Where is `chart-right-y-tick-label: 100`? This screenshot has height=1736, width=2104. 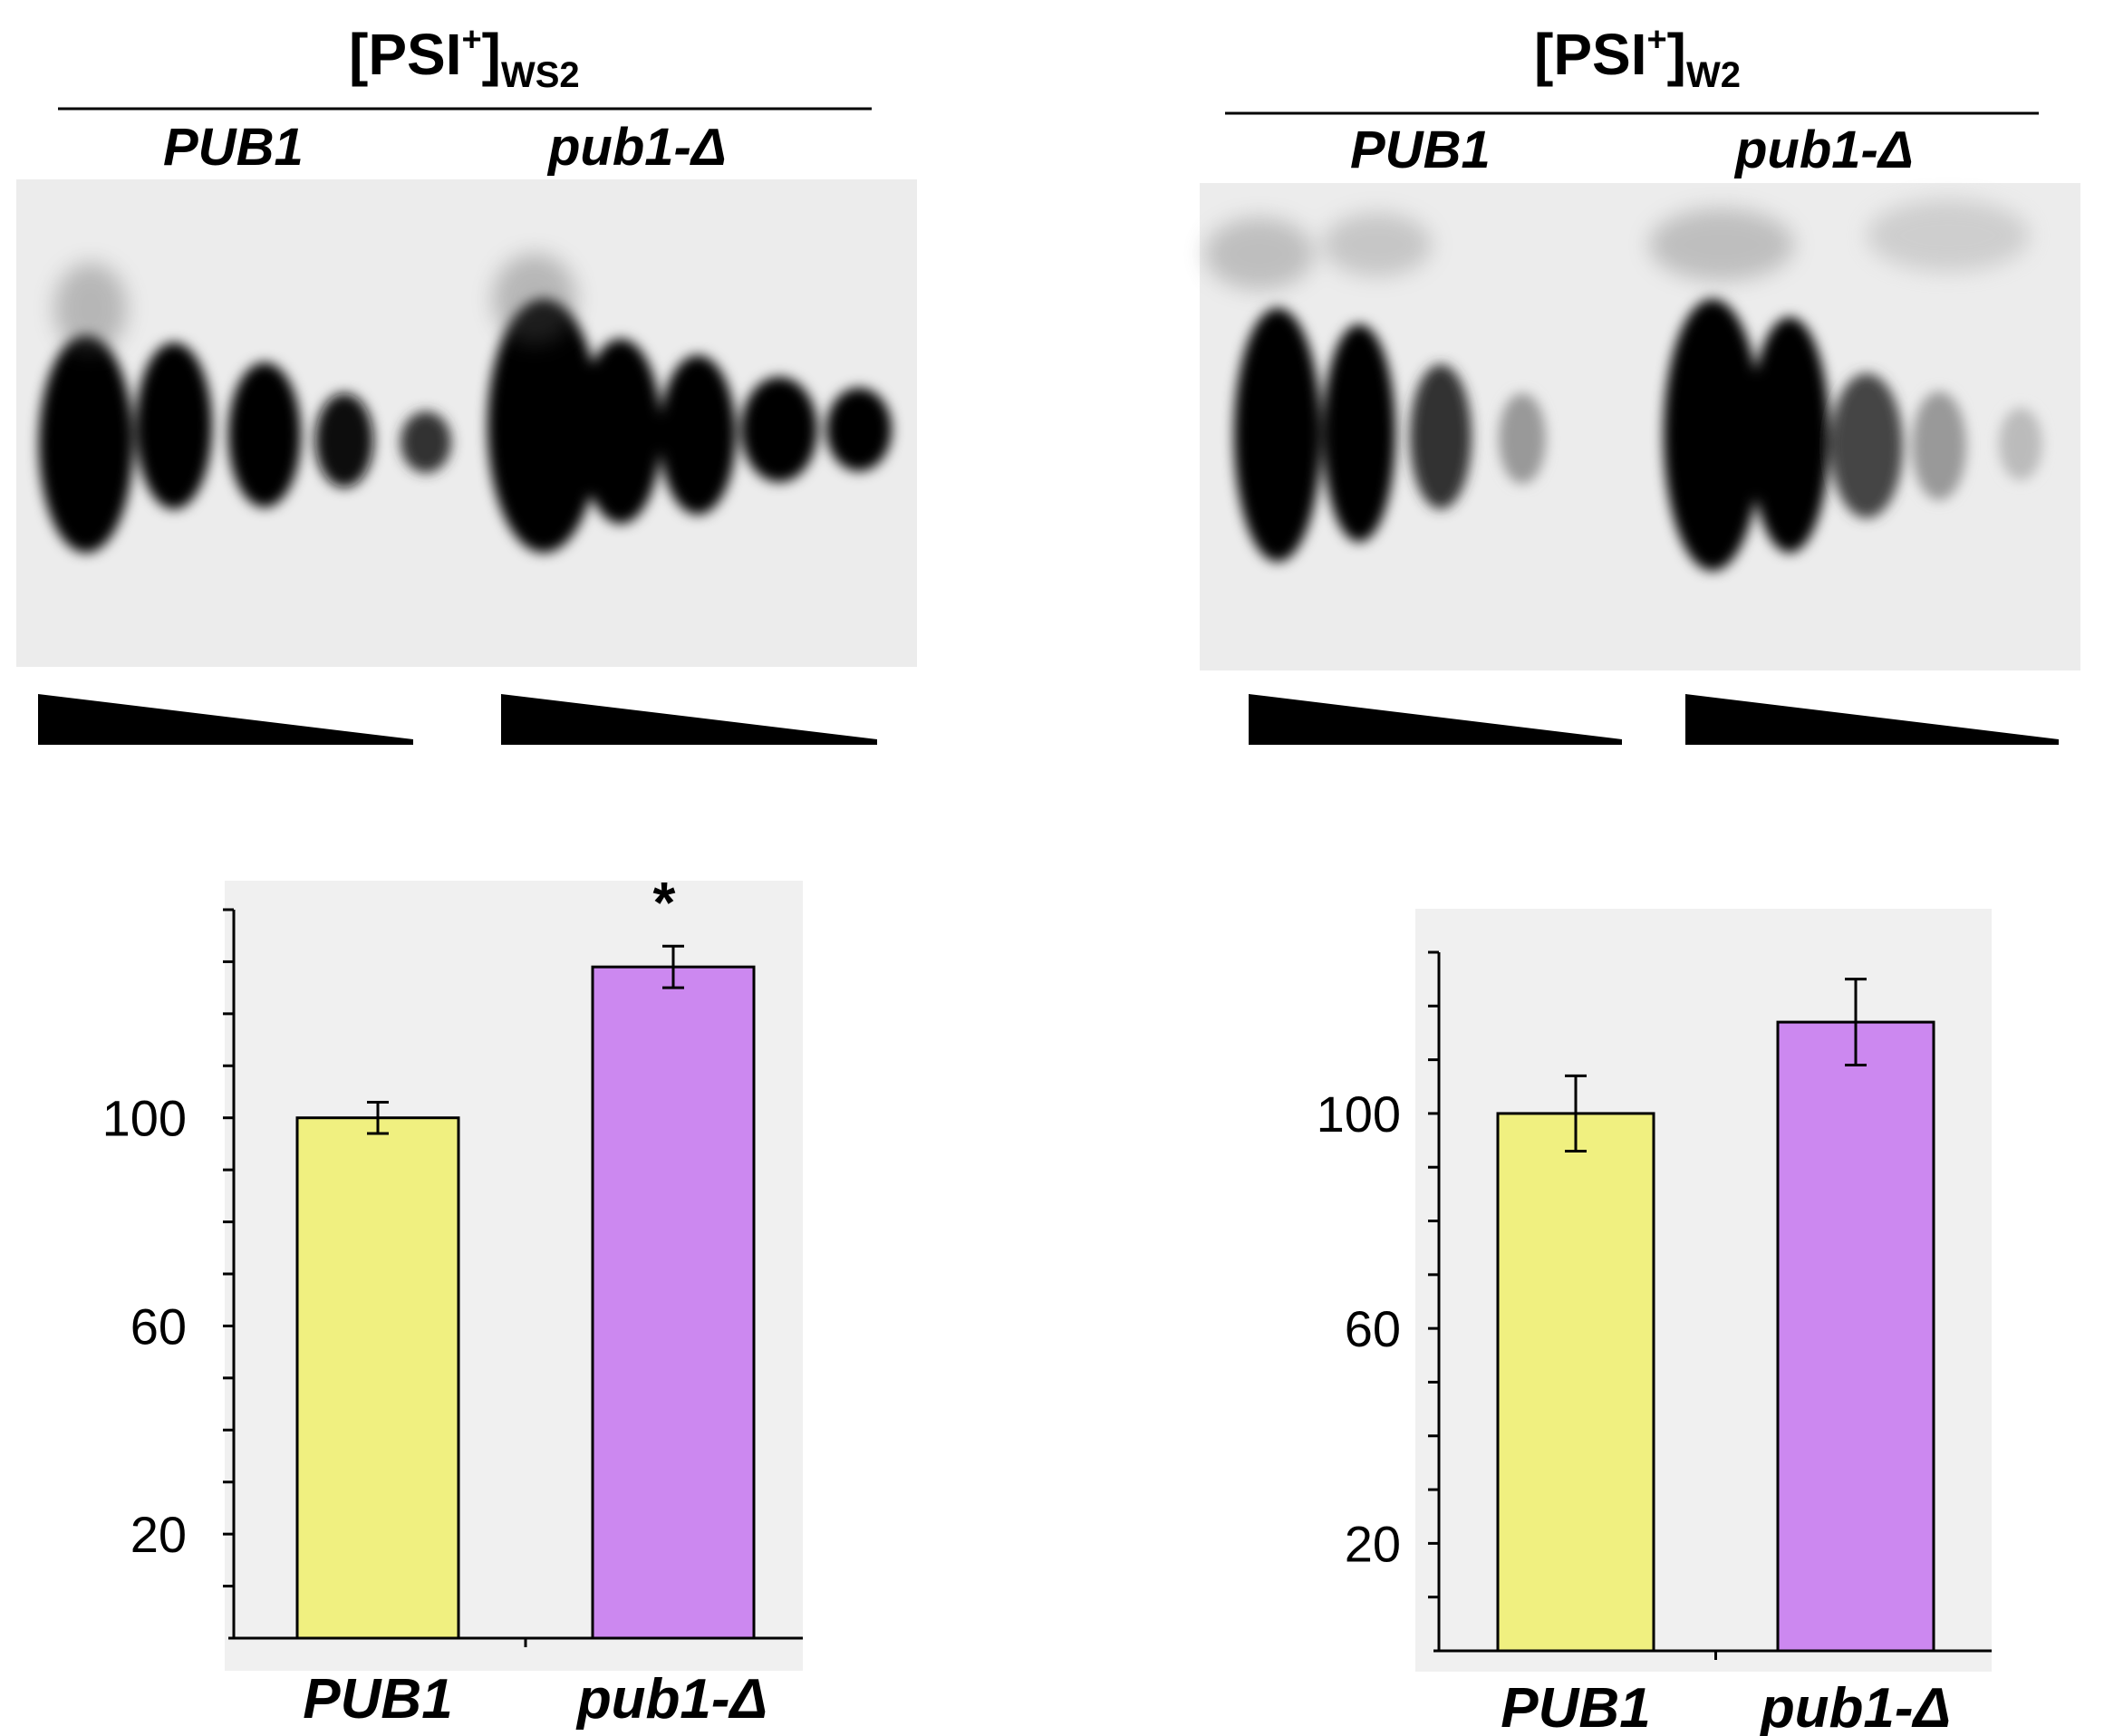 chart-right-y-tick-label: 100 is located at coordinates (1359, 1114).